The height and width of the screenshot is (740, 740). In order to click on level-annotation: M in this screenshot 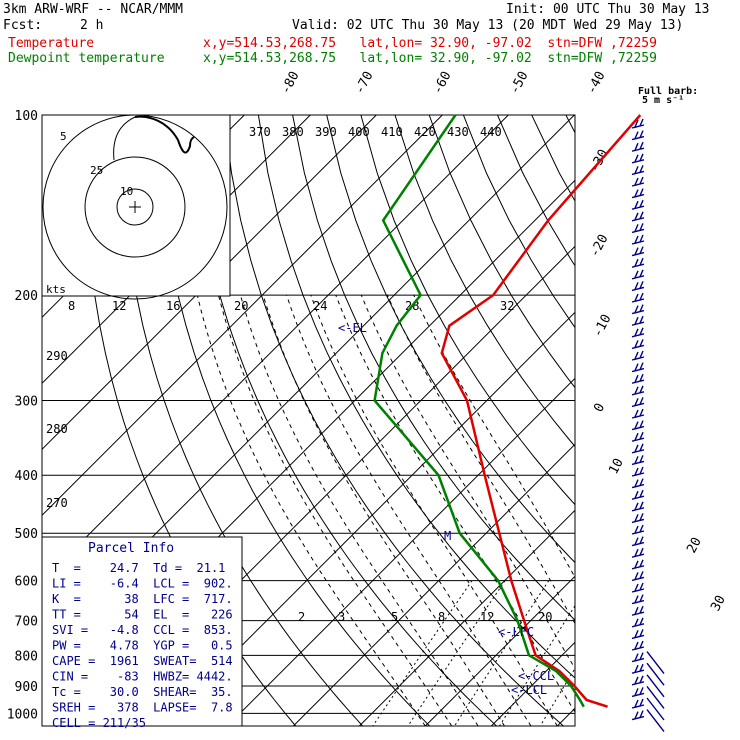, I will do `click(447, 536)`.